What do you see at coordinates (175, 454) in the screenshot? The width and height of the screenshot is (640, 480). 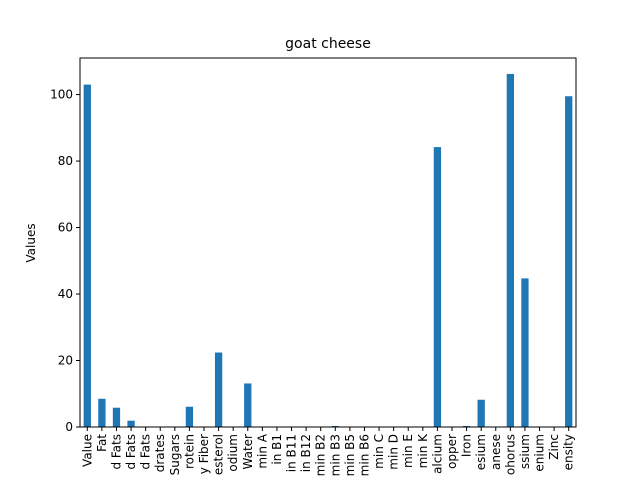 I see `x-tick-label: Sugars` at bounding box center [175, 454].